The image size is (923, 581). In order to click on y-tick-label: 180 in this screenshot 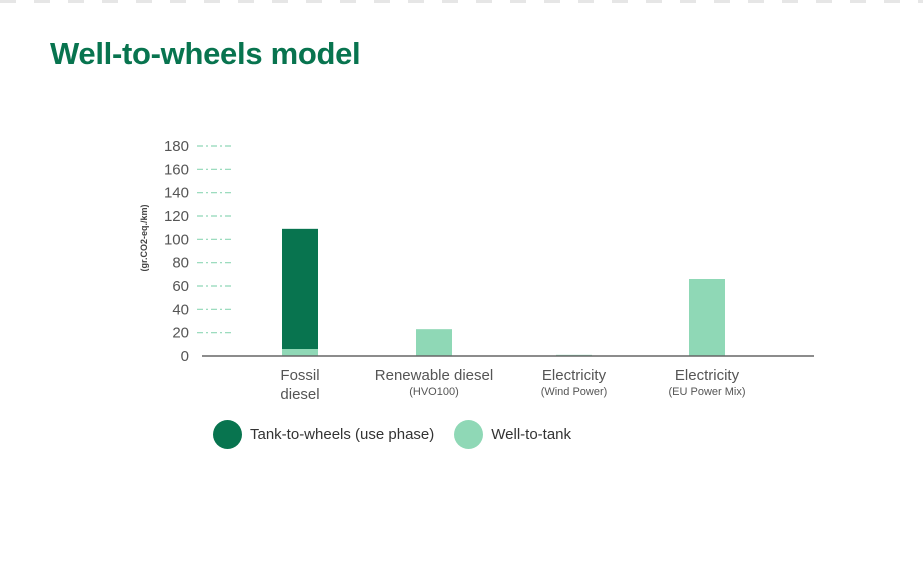, I will do `click(176, 146)`.